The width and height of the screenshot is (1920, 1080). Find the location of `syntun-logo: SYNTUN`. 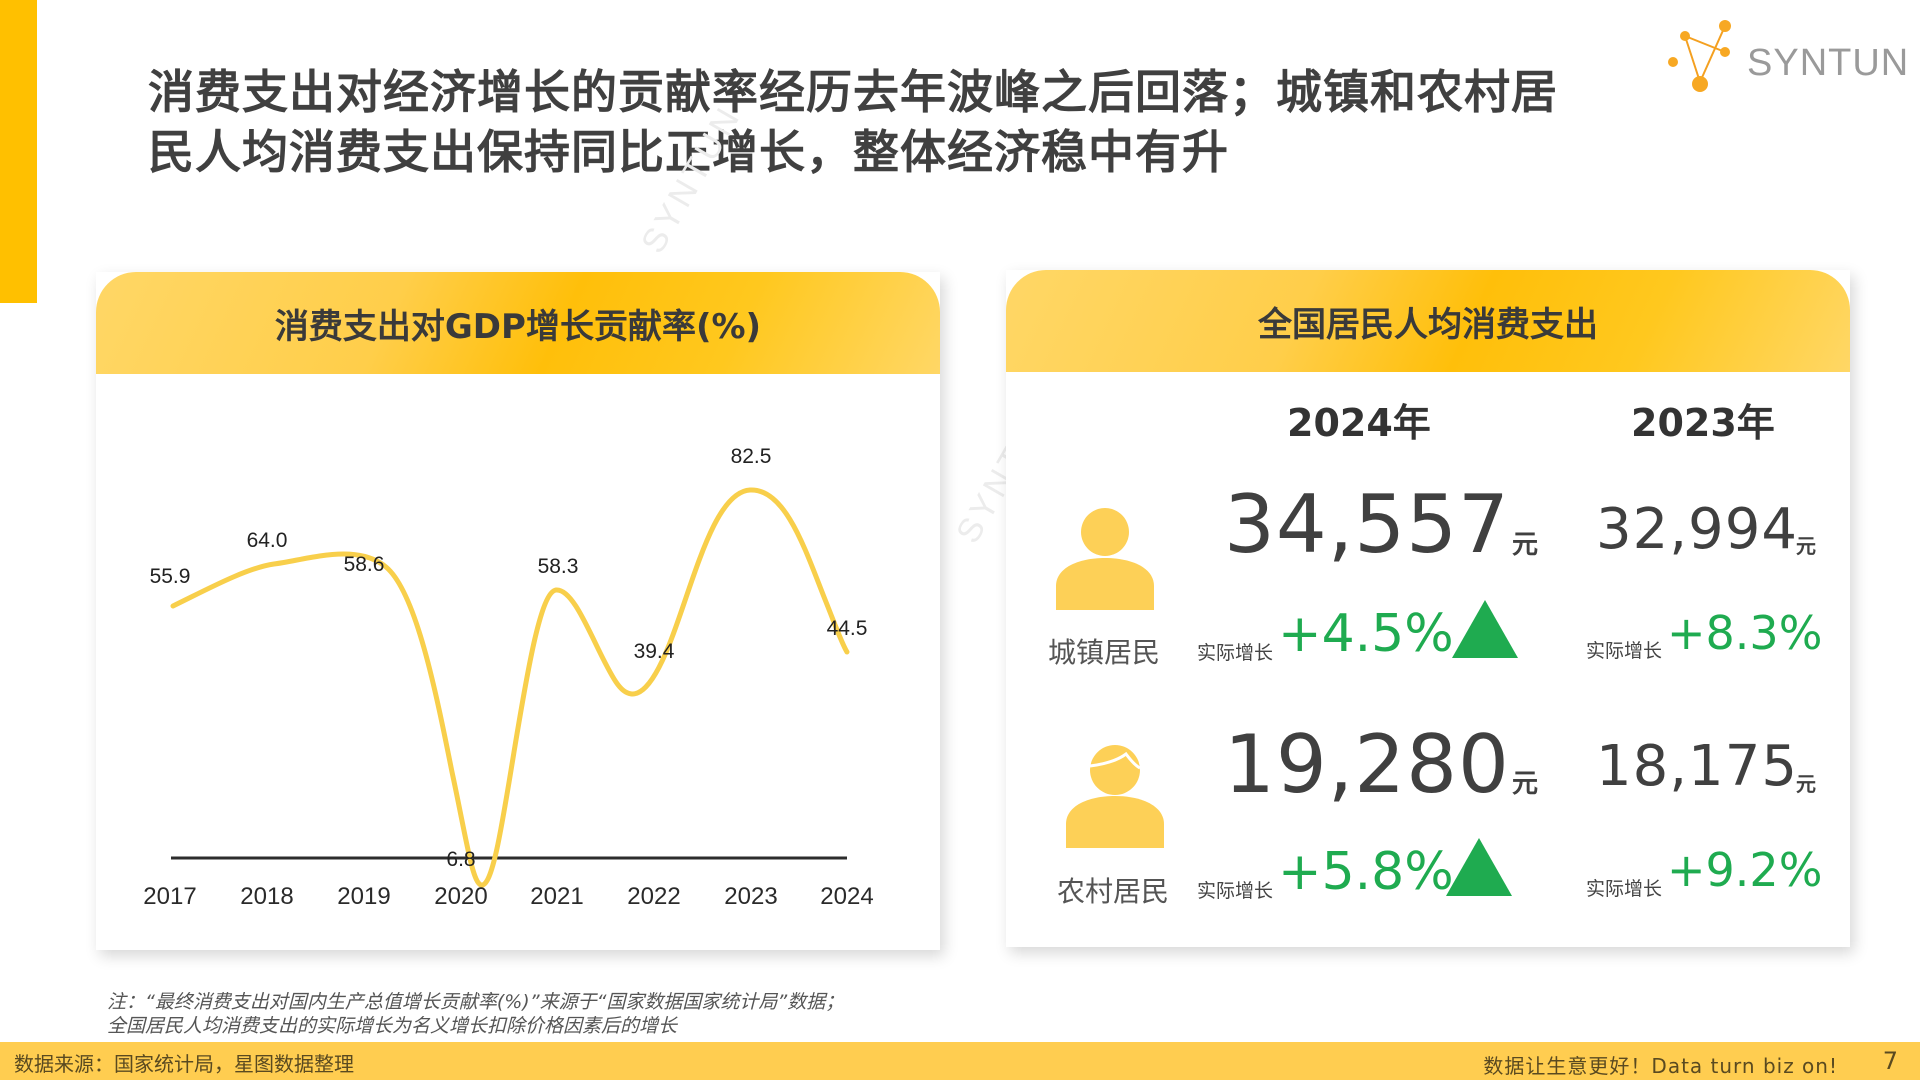

syntun-logo: SYNTUN is located at coordinates (1786, 59).